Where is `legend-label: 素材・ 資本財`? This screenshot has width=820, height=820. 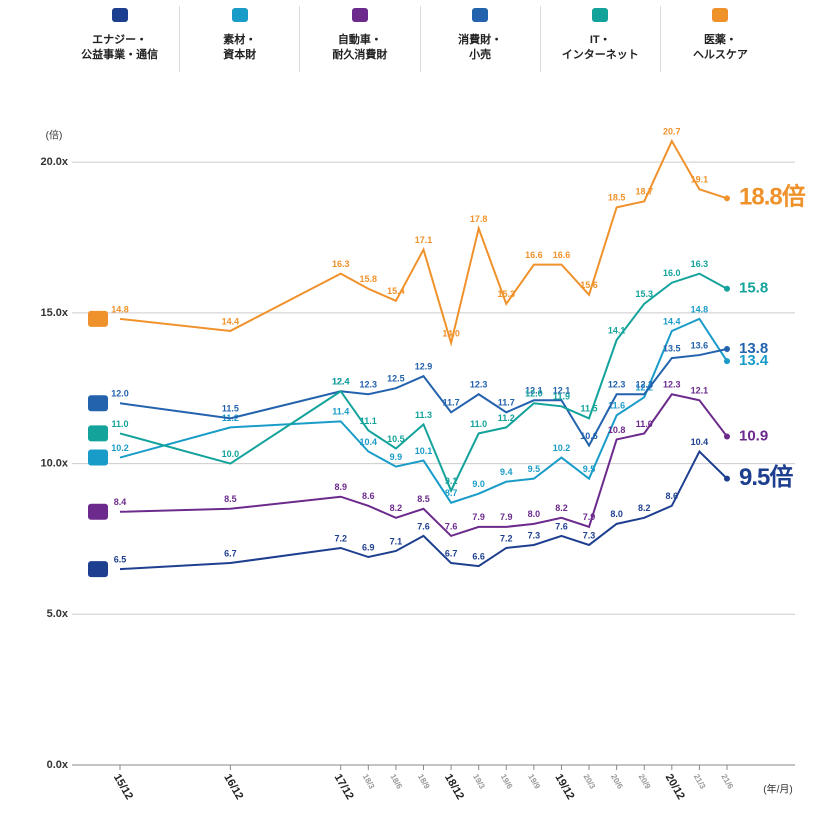 legend-label: 素材・ 資本財 is located at coordinates (240, 47).